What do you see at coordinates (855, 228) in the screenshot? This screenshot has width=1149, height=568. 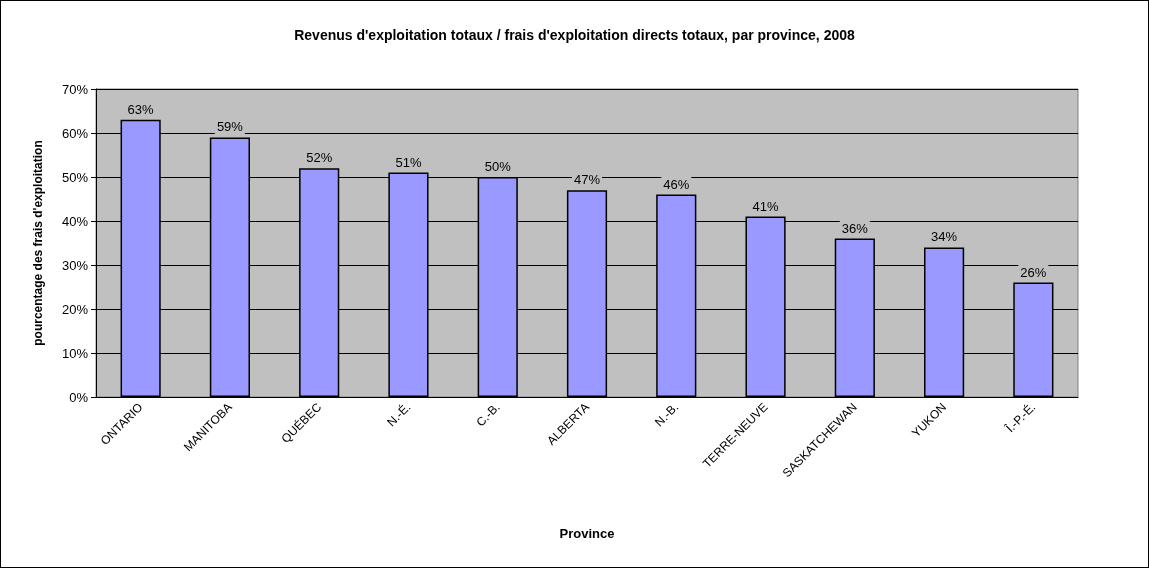 I see `data-label: 36%` at bounding box center [855, 228].